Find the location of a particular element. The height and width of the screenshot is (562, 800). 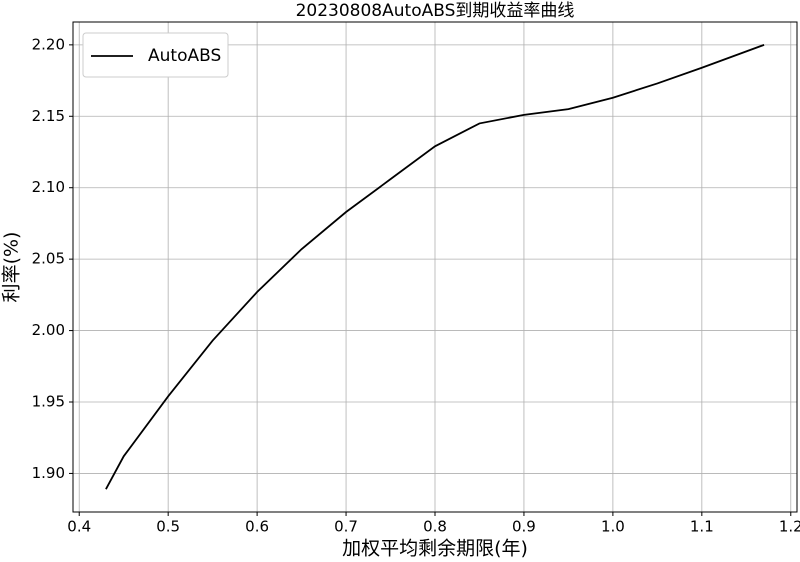

y-tick-label: 2.20 is located at coordinates (48, 44).